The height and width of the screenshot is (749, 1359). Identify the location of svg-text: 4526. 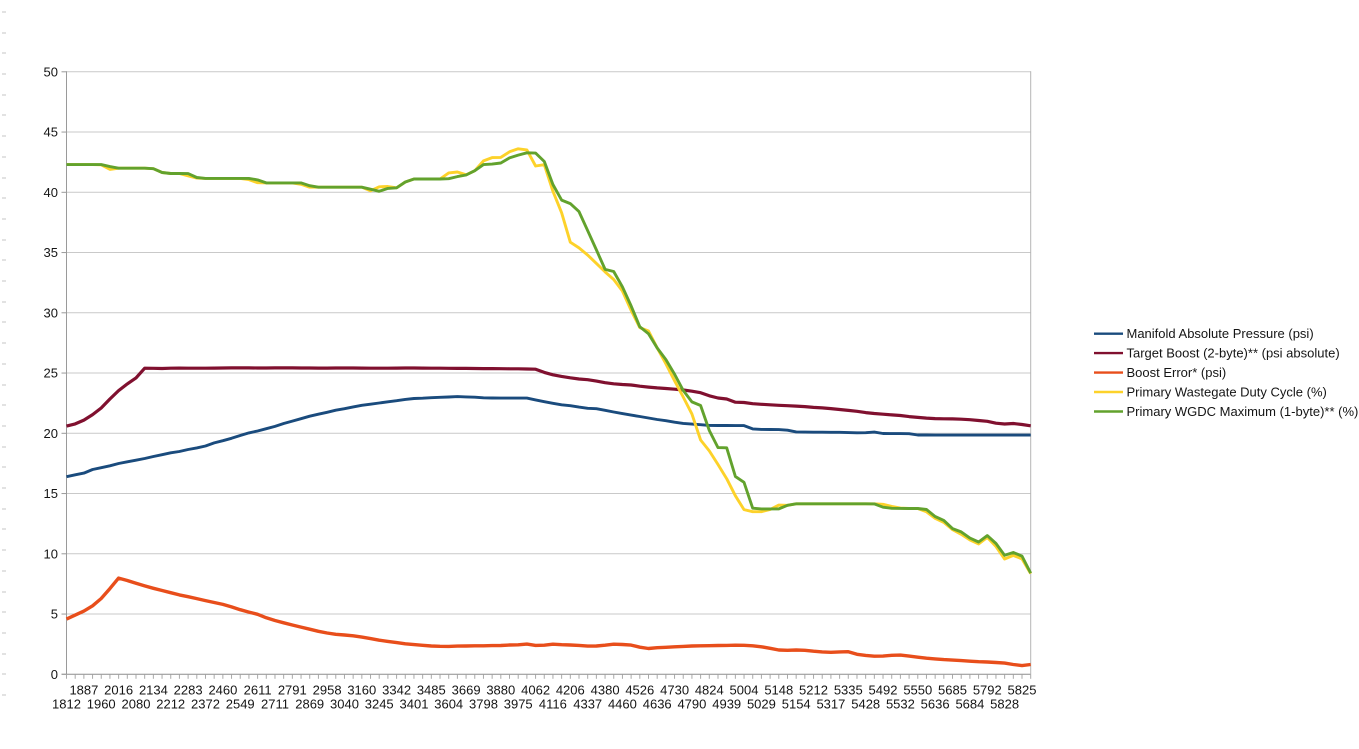
(639, 690).